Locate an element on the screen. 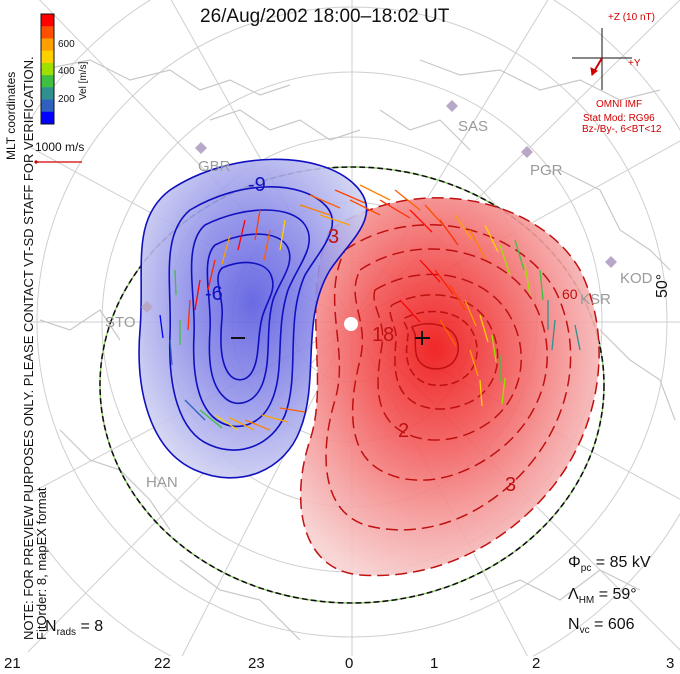 The width and height of the screenshot is (680, 674). radar-count: Nrads = 8 is located at coordinates (74, 628).